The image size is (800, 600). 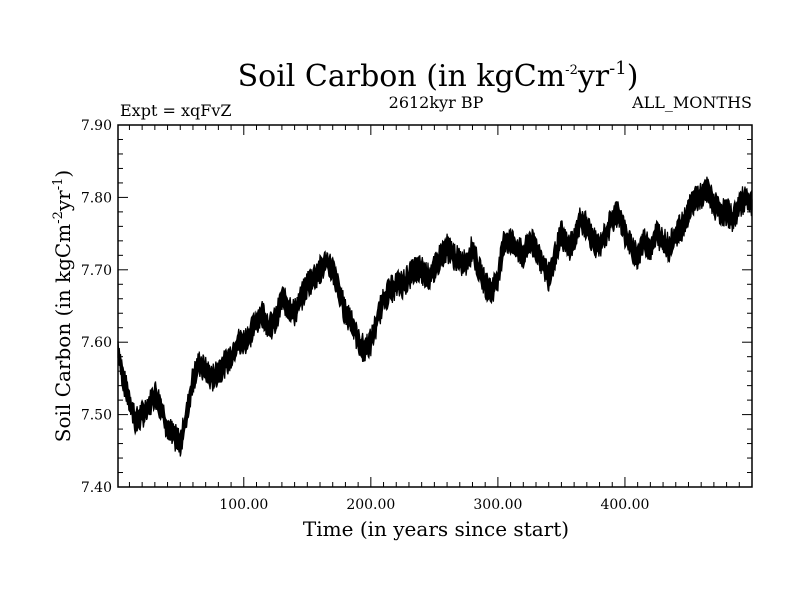 I want to click on chart-title: Soil Carbon (in kgCm-2yr-1), so click(x=438, y=76).